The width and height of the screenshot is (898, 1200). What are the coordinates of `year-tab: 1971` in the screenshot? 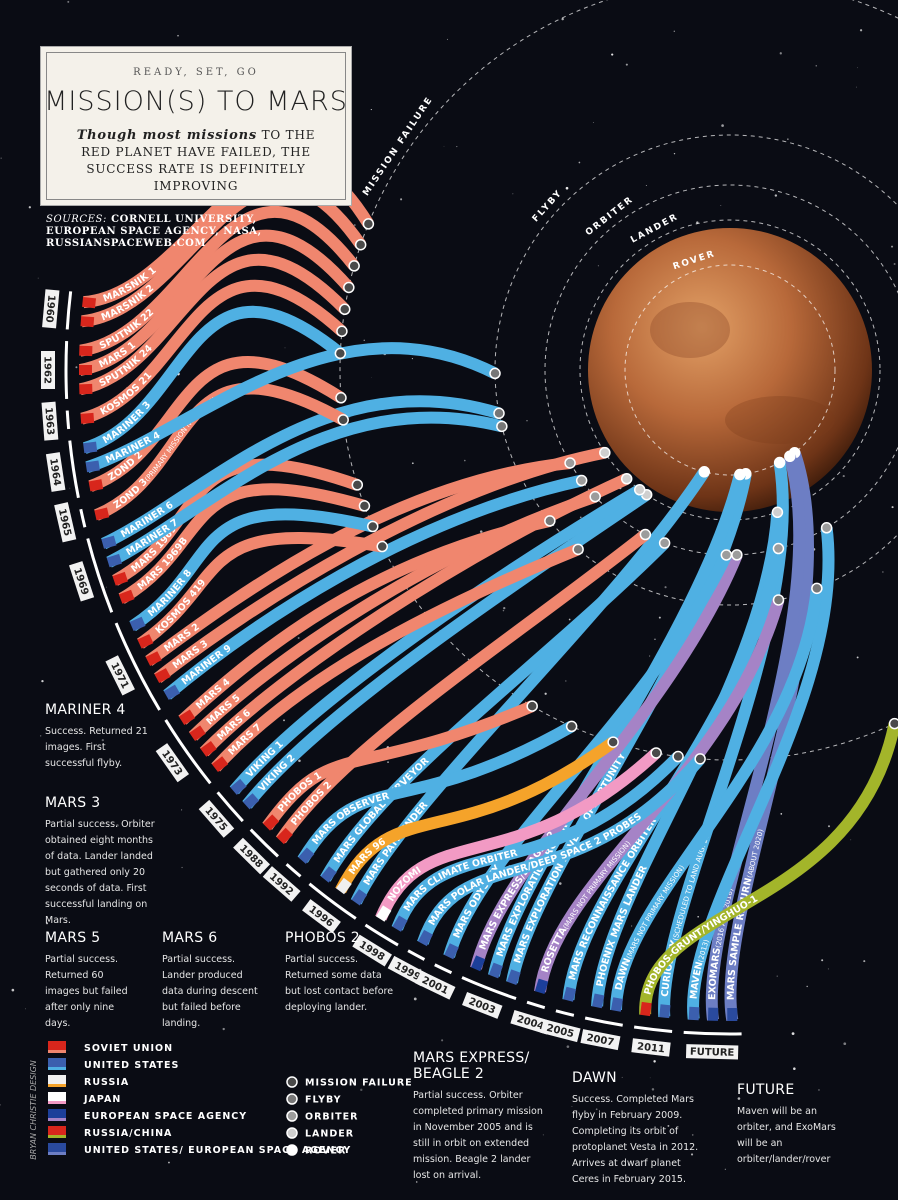 It's located at (120, 675).